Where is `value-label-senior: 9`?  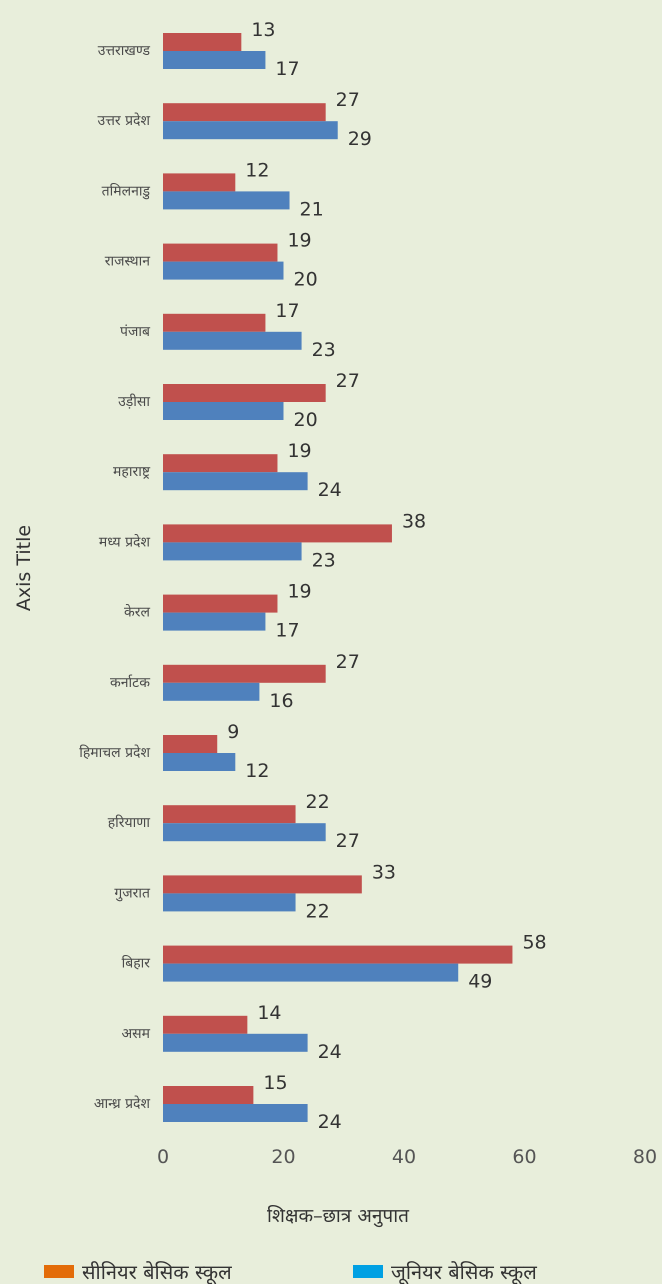
value-label-senior: 9 is located at coordinates (233, 732).